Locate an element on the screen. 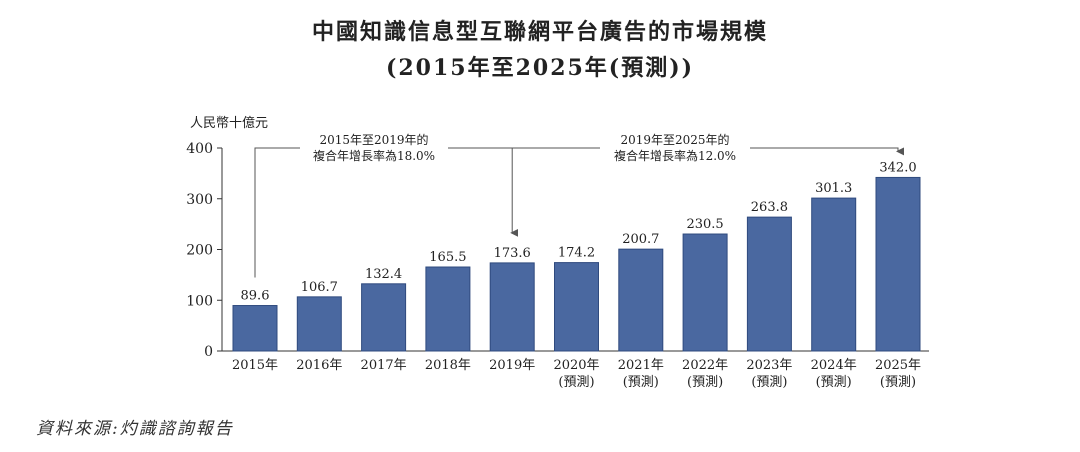  x-tick-label: 2022年 is located at coordinates (705, 365).